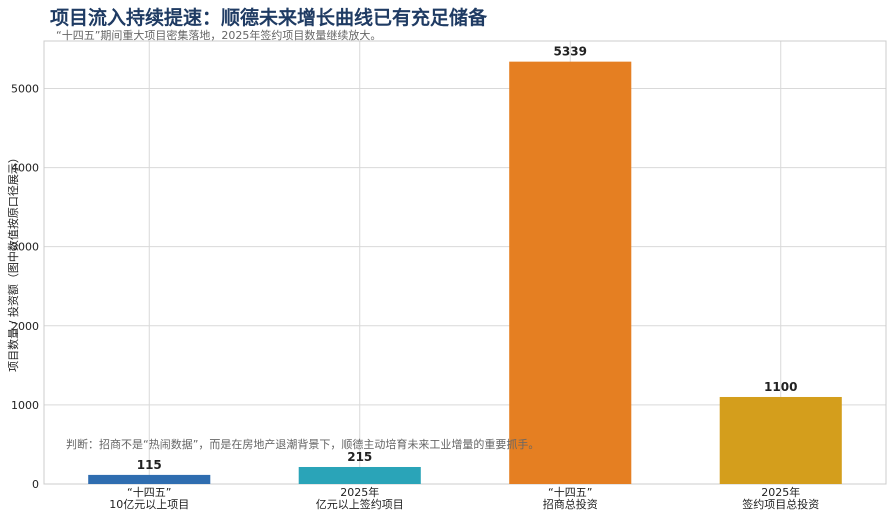  What do you see at coordinates (269, 17) in the screenshot?
I see `chart-title: 项目流入持续提速：顺德未来增长曲线已有充足储备` at bounding box center [269, 17].